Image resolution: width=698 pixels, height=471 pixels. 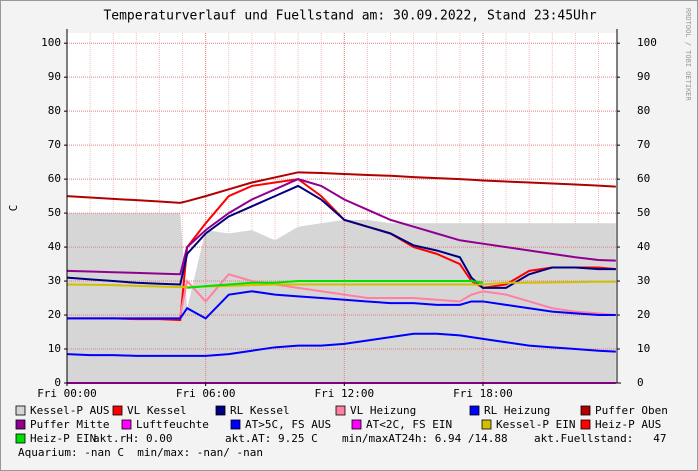 What do you see at coordinates (535, 424) in the screenshot?
I see `legend-label: Kessel-P EIN` at bounding box center [535, 424].